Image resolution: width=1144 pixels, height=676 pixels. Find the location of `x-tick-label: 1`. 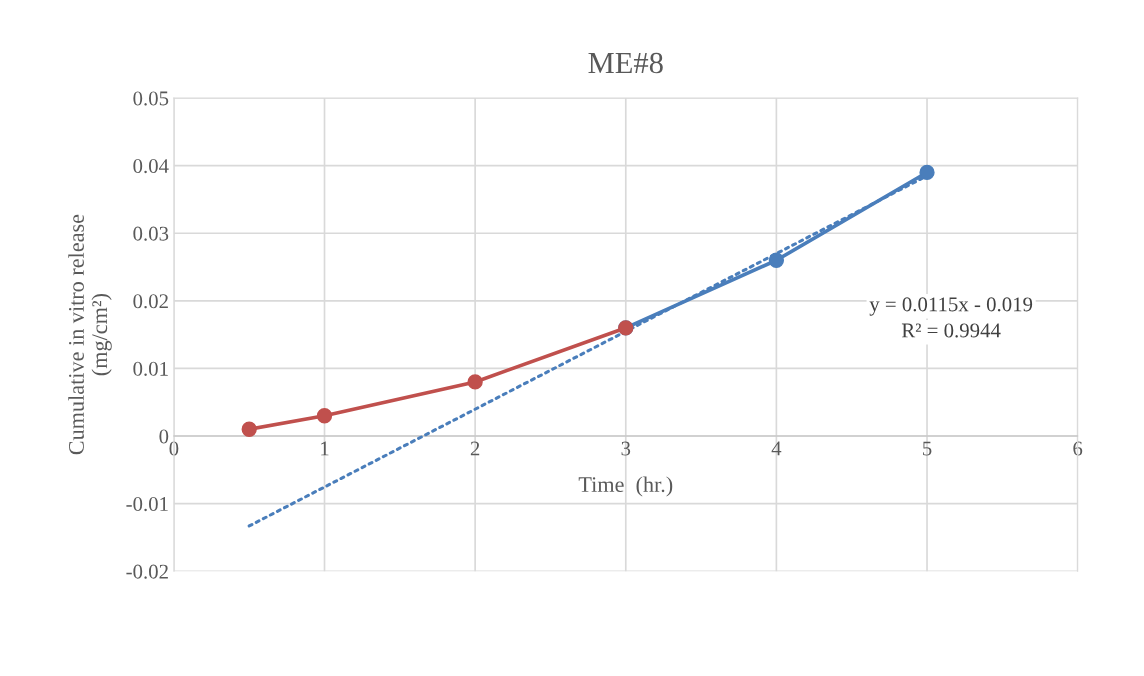

x-tick-label: 1 is located at coordinates (325, 448).